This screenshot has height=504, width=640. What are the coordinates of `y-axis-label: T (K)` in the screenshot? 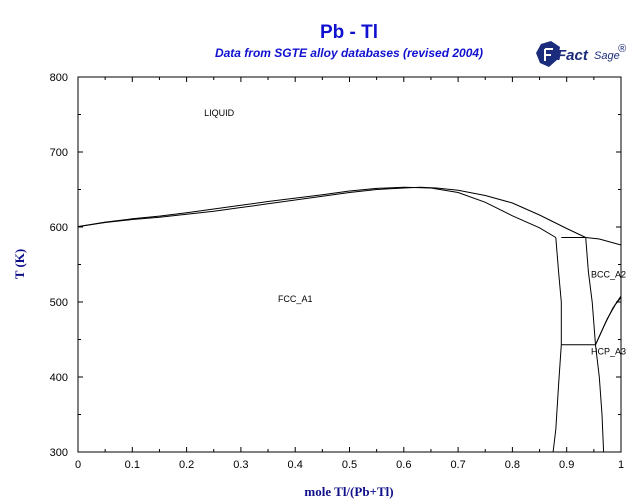 It's located at (19, 264).